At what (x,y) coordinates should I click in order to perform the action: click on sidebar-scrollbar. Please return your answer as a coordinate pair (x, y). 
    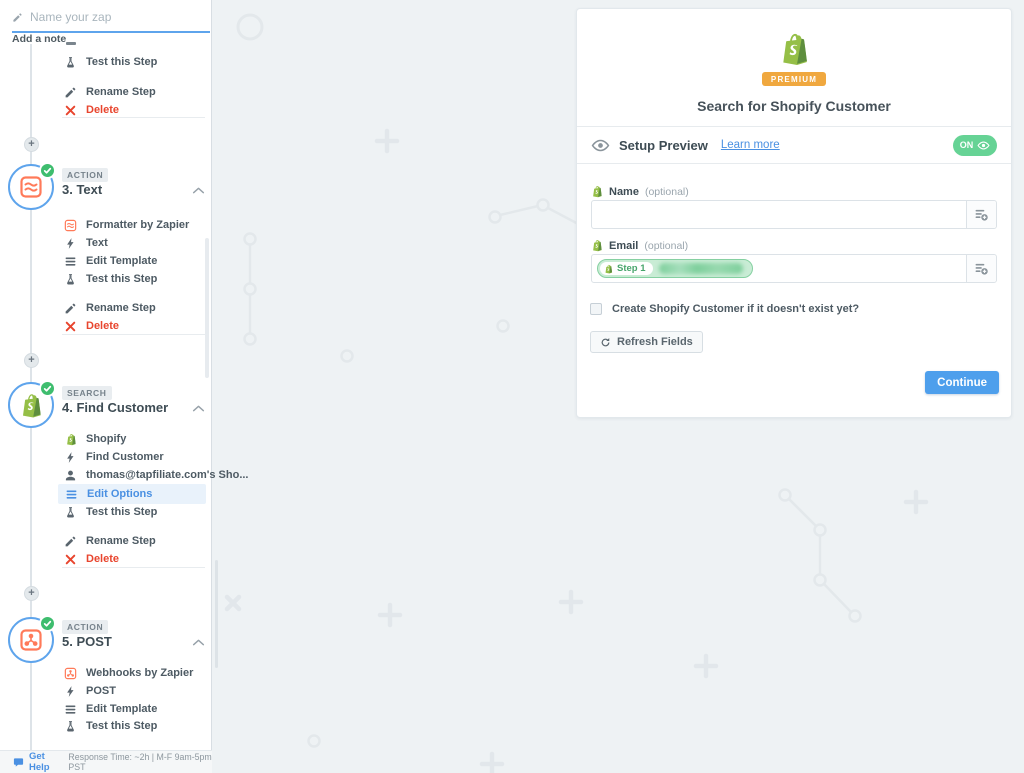
    Looking at the image, I should click on (207, 308).